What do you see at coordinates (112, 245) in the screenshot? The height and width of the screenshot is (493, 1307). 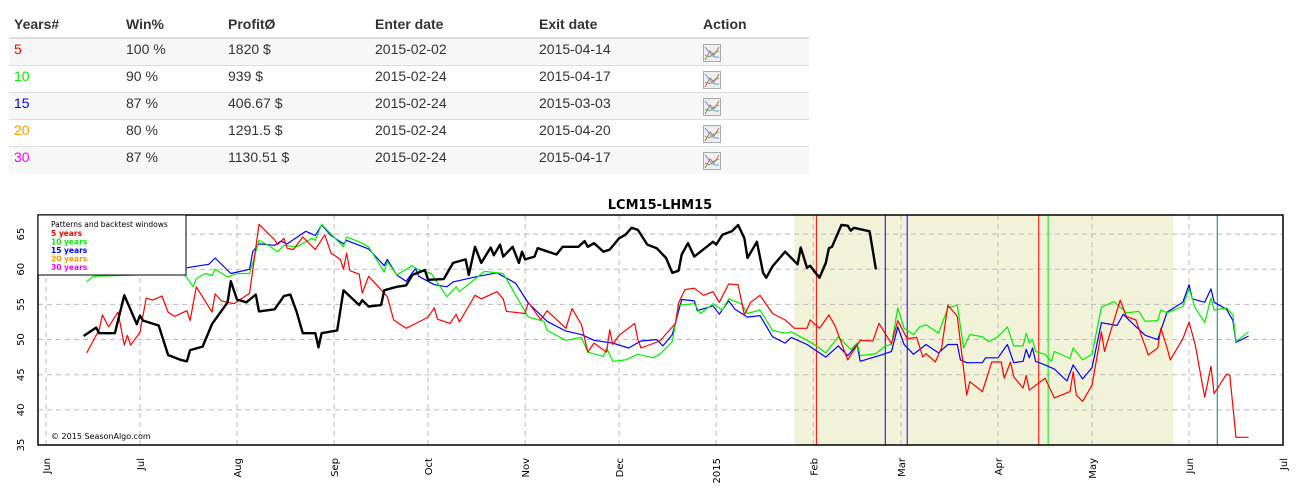 I see `legend-box` at bounding box center [112, 245].